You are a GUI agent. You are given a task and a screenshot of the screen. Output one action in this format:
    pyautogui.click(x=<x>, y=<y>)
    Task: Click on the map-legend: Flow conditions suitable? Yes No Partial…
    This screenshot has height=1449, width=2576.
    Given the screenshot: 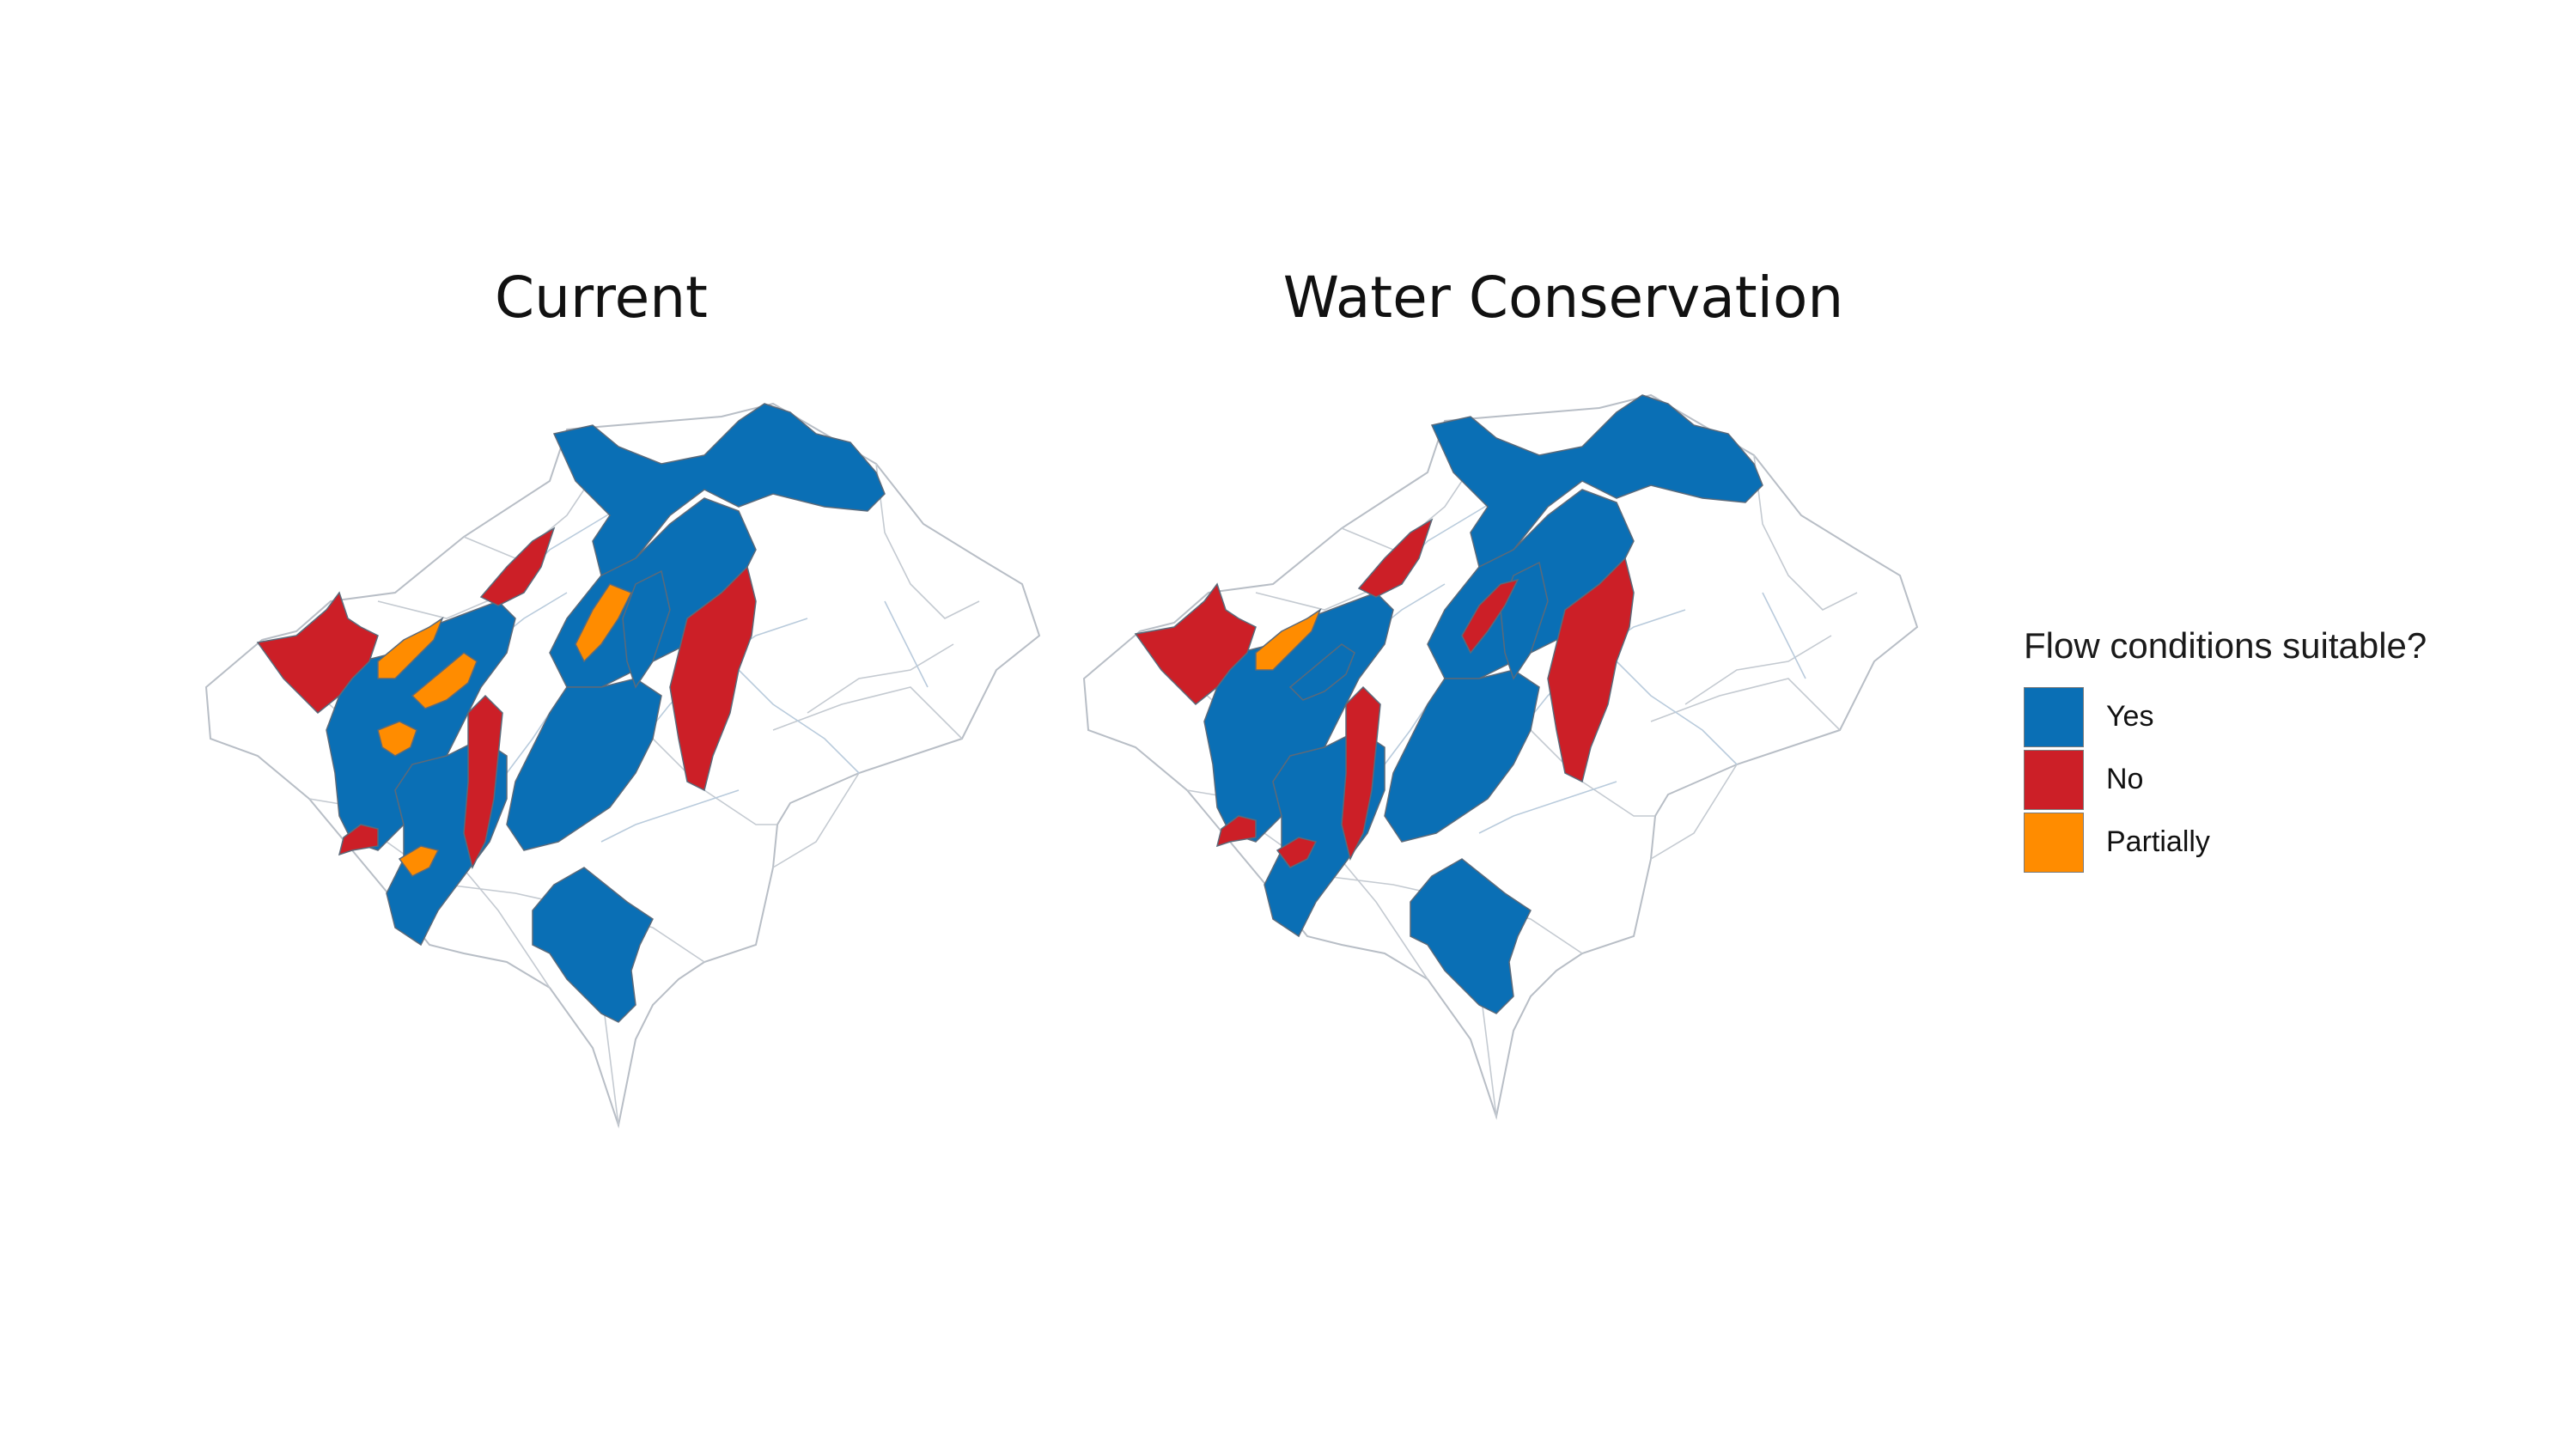 What is the action you would take?
    pyautogui.click(x=2264, y=749)
    